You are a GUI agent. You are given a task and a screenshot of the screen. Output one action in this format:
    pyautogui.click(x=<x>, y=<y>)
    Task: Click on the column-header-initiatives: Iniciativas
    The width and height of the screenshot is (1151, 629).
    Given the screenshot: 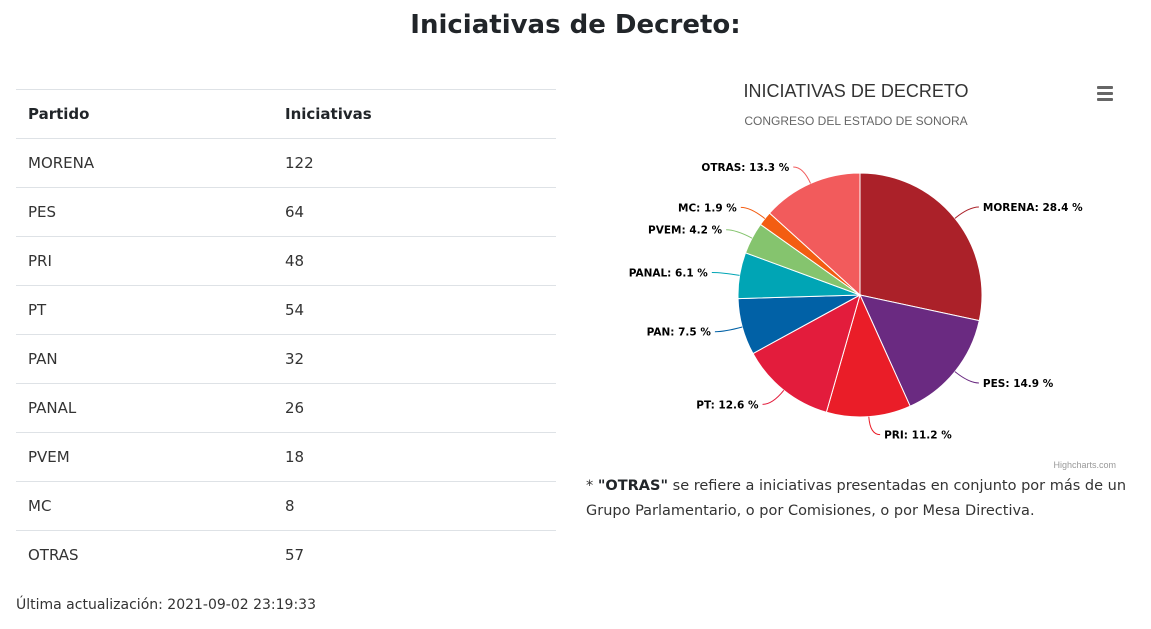 What is the action you would take?
    pyautogui.click(x=414, y=114)
    